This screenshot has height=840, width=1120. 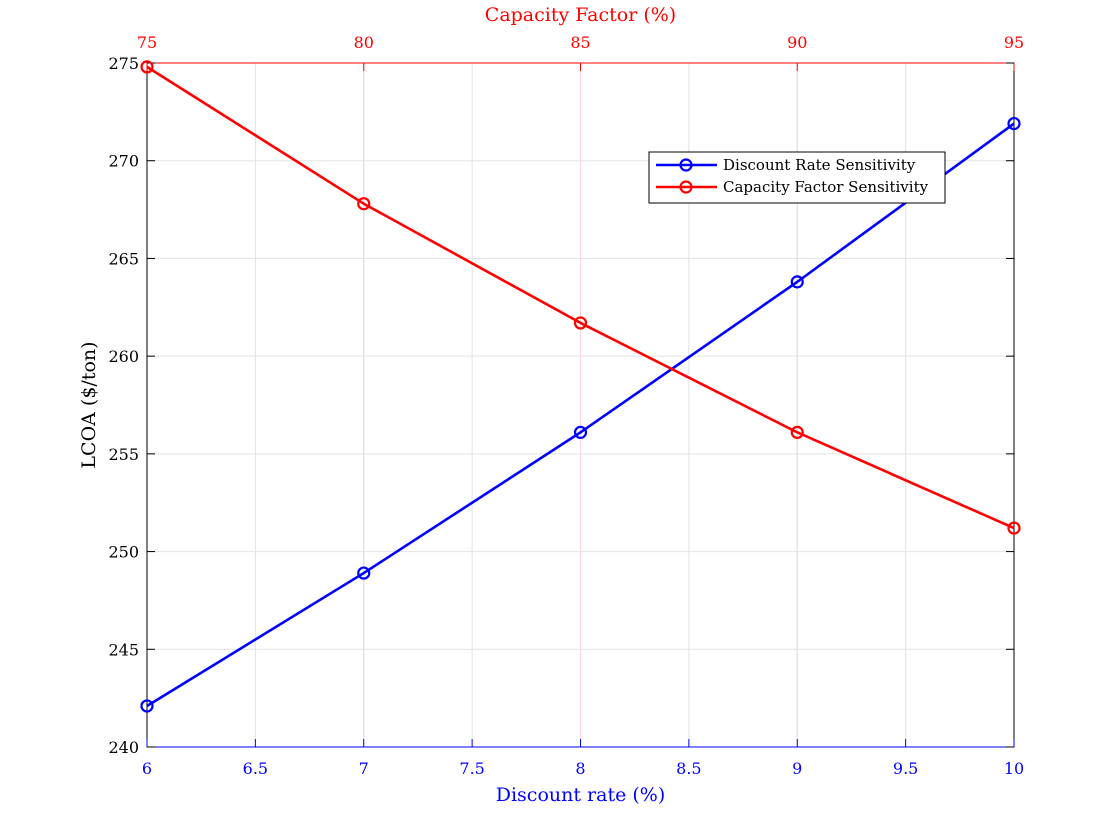 I want to click on bottom-tick-label: 7, so click(x=364, y=768).